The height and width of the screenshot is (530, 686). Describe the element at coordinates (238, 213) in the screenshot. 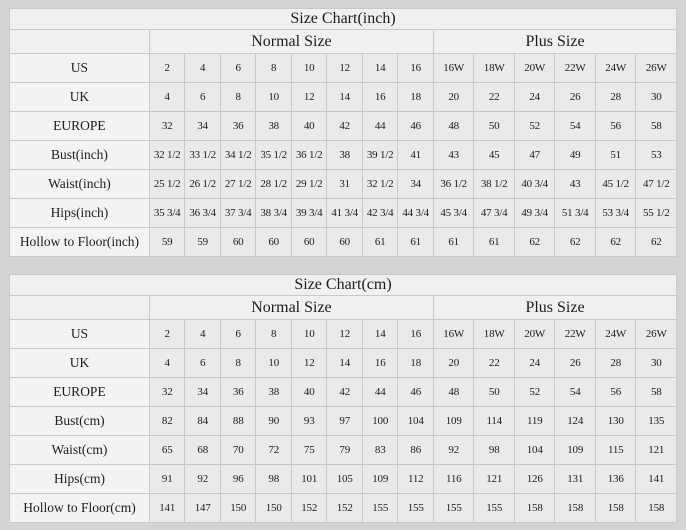

I see `size-value: 37 3/4` at that location.